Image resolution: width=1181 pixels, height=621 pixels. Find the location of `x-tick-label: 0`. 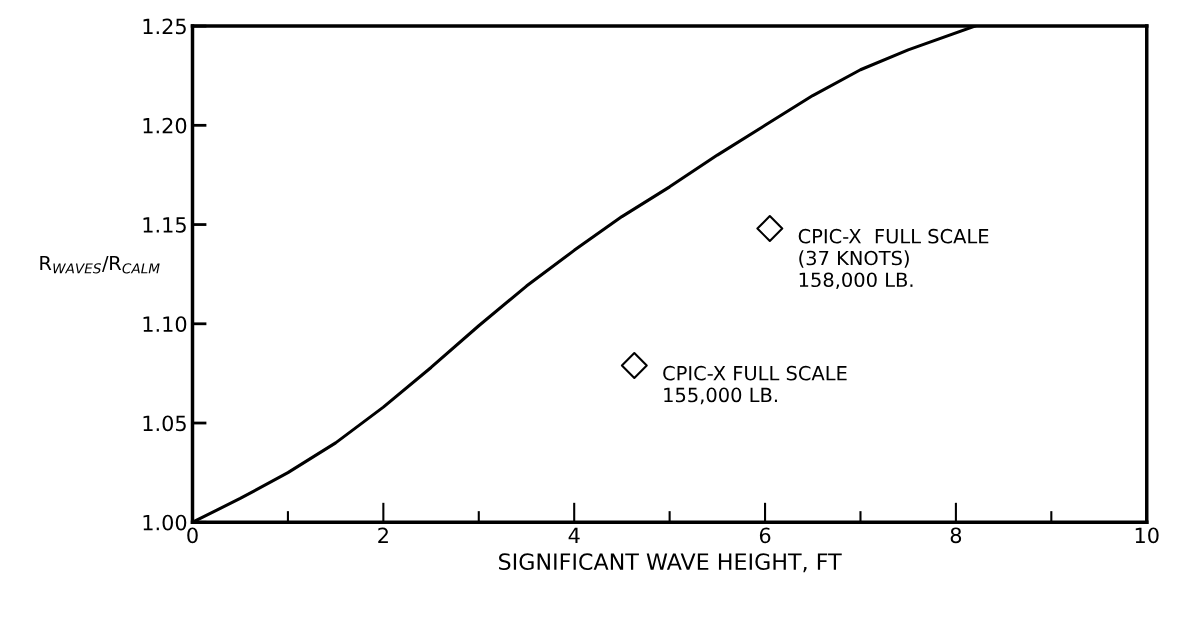

x-tick-label: 0 is located at coordinates (192, 535).